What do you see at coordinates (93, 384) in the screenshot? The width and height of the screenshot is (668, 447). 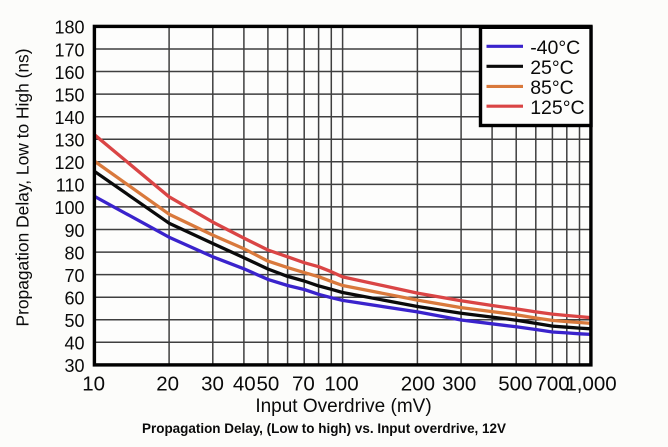 I see `svg-text: 10` at bounding box center [93, 384].